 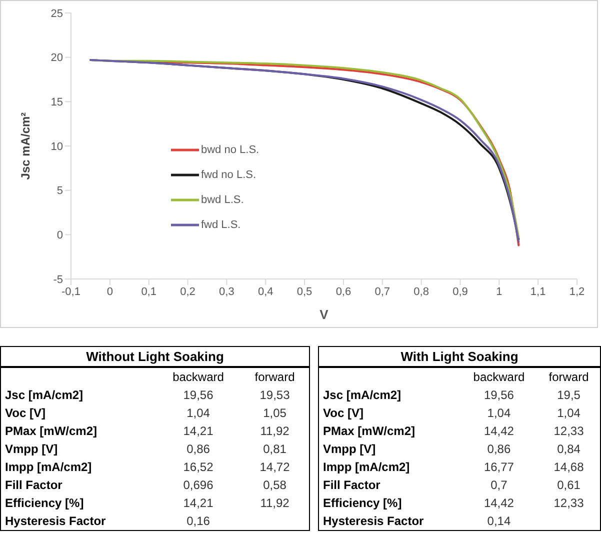 What do you see at coordinates (577, 292) in the screenshot?
I see `x-tick-label: 1,2` at bounding box center [577, 292].